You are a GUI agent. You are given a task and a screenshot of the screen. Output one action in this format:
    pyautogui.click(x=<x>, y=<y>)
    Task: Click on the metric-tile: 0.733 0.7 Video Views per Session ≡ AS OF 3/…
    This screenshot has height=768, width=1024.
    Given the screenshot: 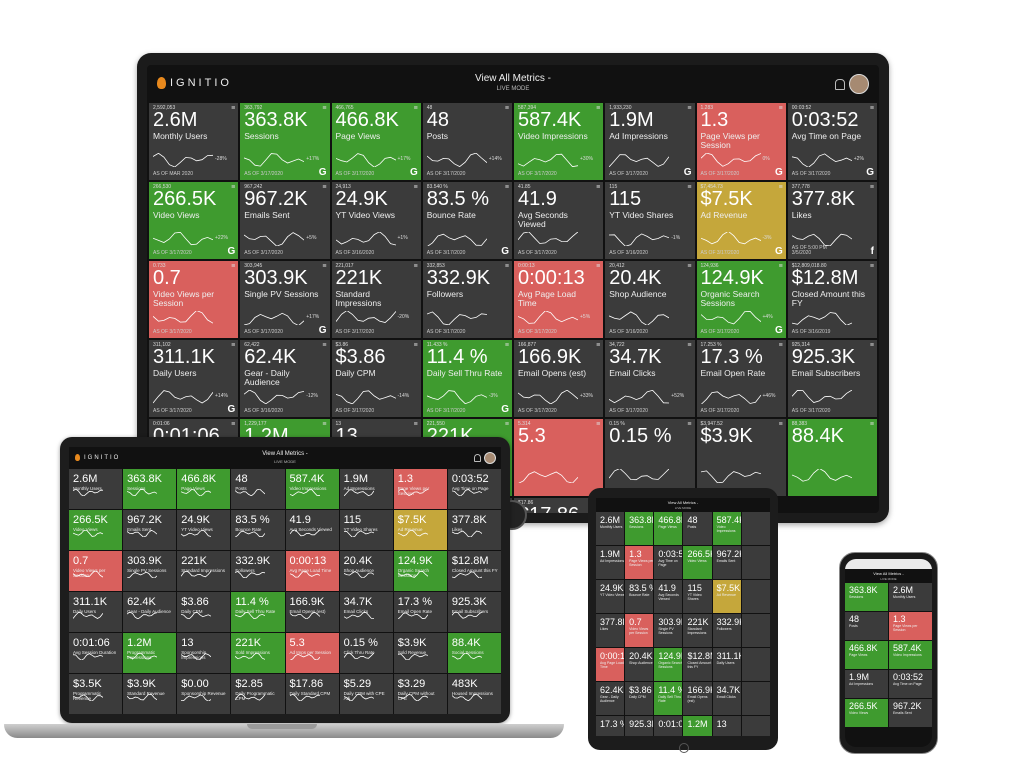 What is the action you would take?
    pyautogui.click(x=194, y=299)
    